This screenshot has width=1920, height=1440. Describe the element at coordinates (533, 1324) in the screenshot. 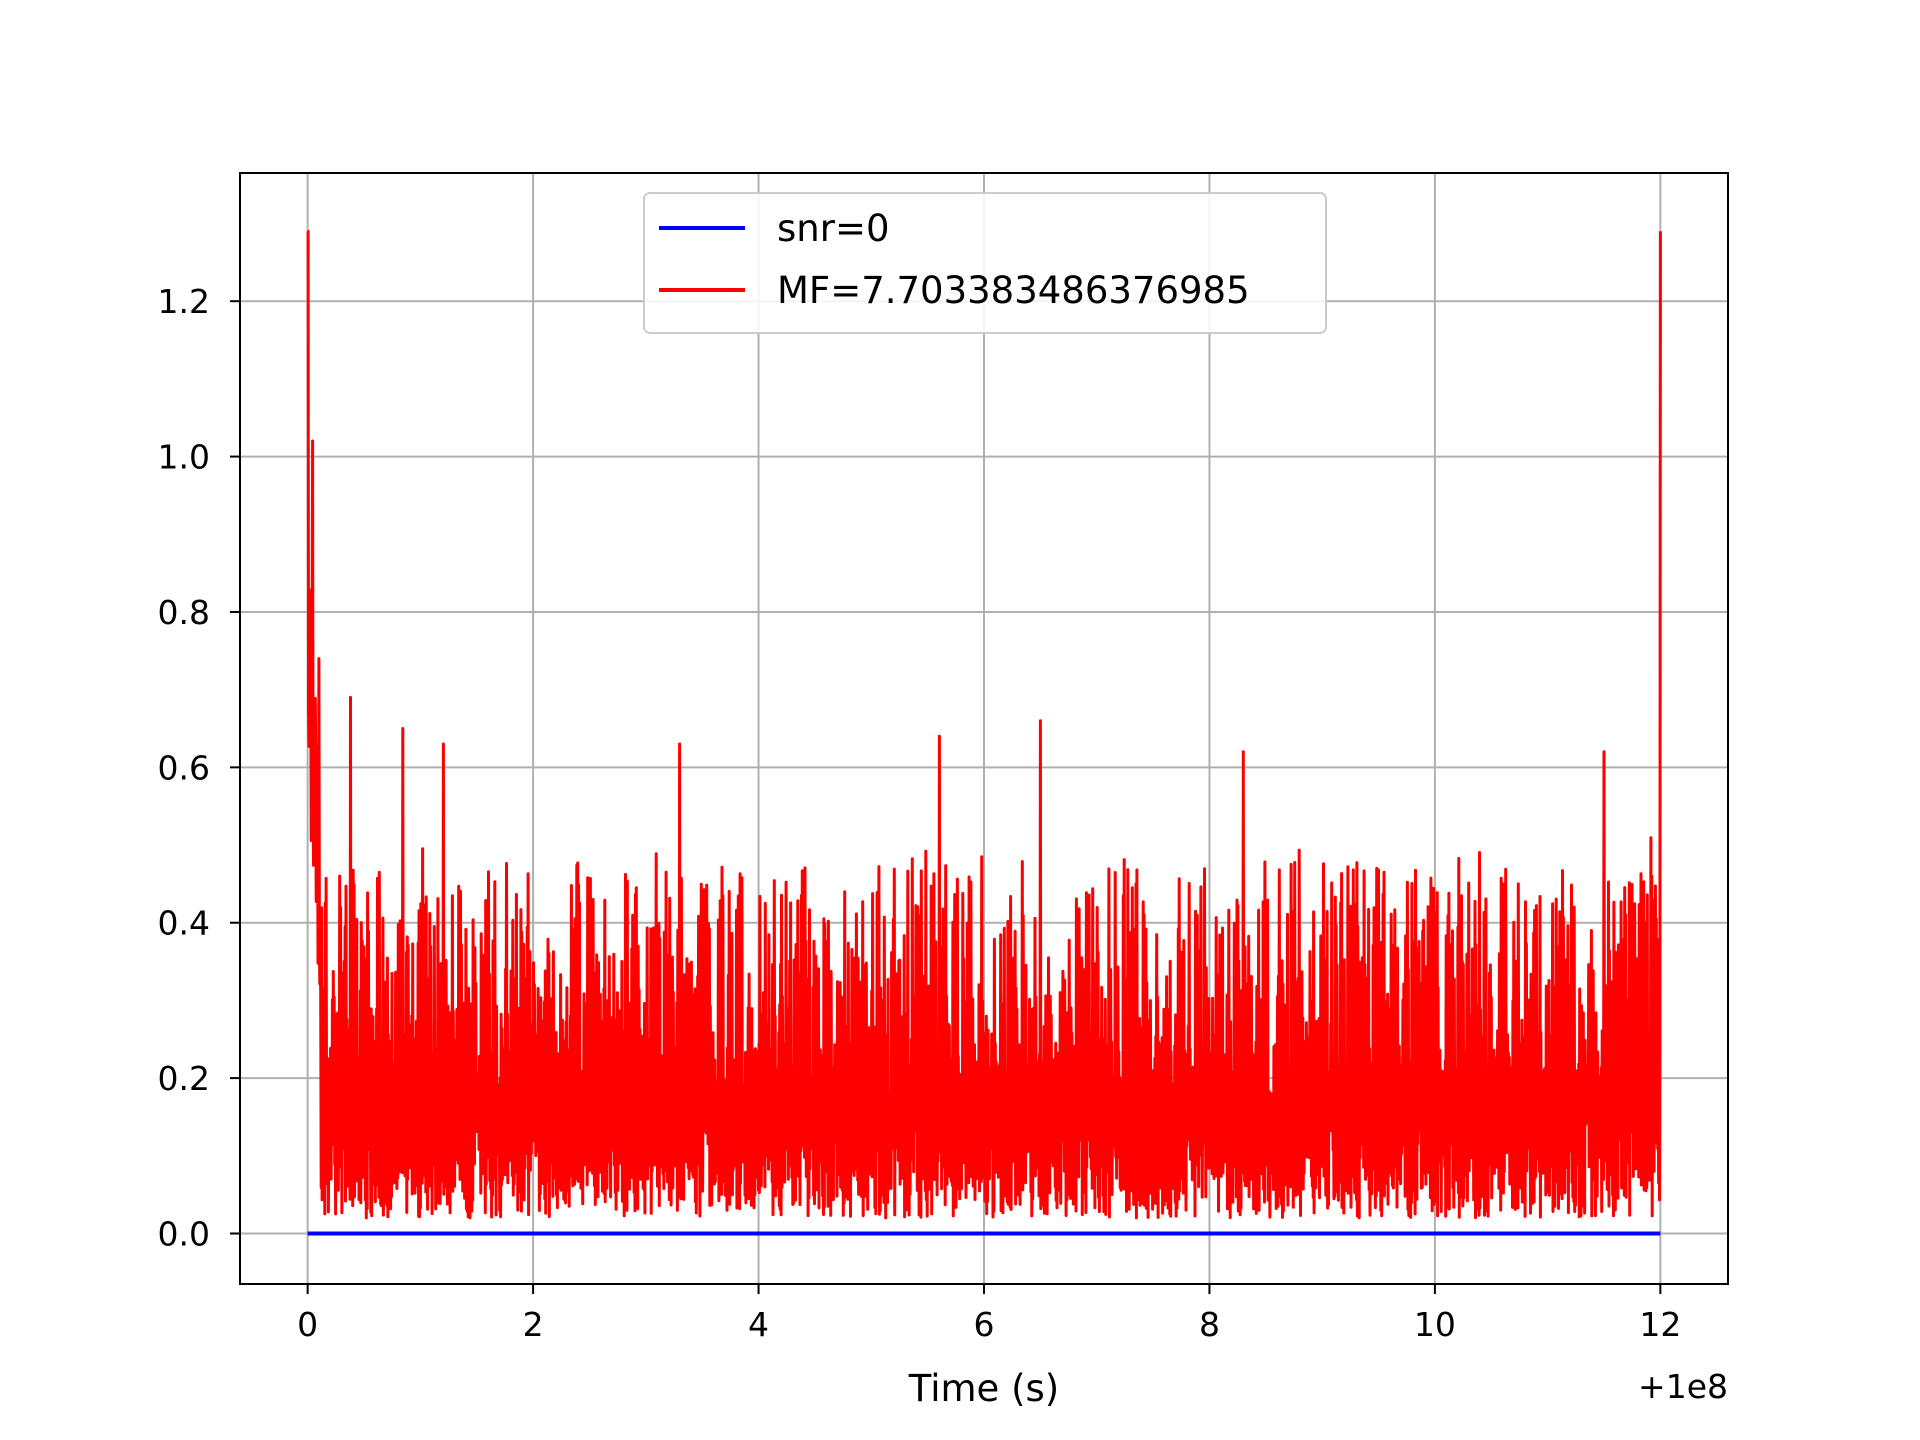

I see `x-tick-label: 2` at that location.